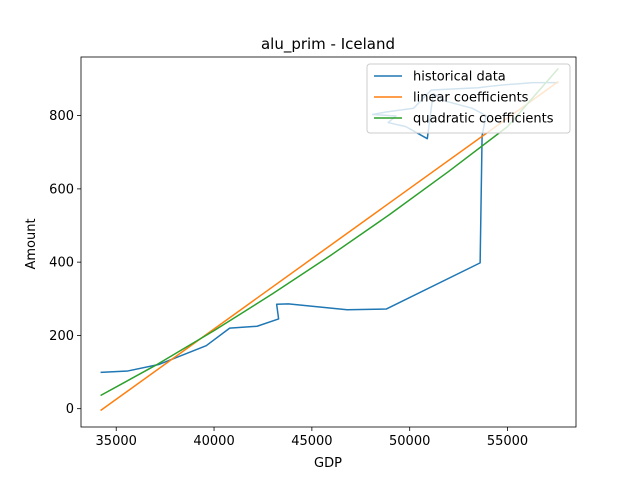 The width and height of the screenshot is (640, 480). What do you see at coordinates (213, 441) in the screenshot?
I see `x-tick-label: 40000` at bounding box center [213, 441].